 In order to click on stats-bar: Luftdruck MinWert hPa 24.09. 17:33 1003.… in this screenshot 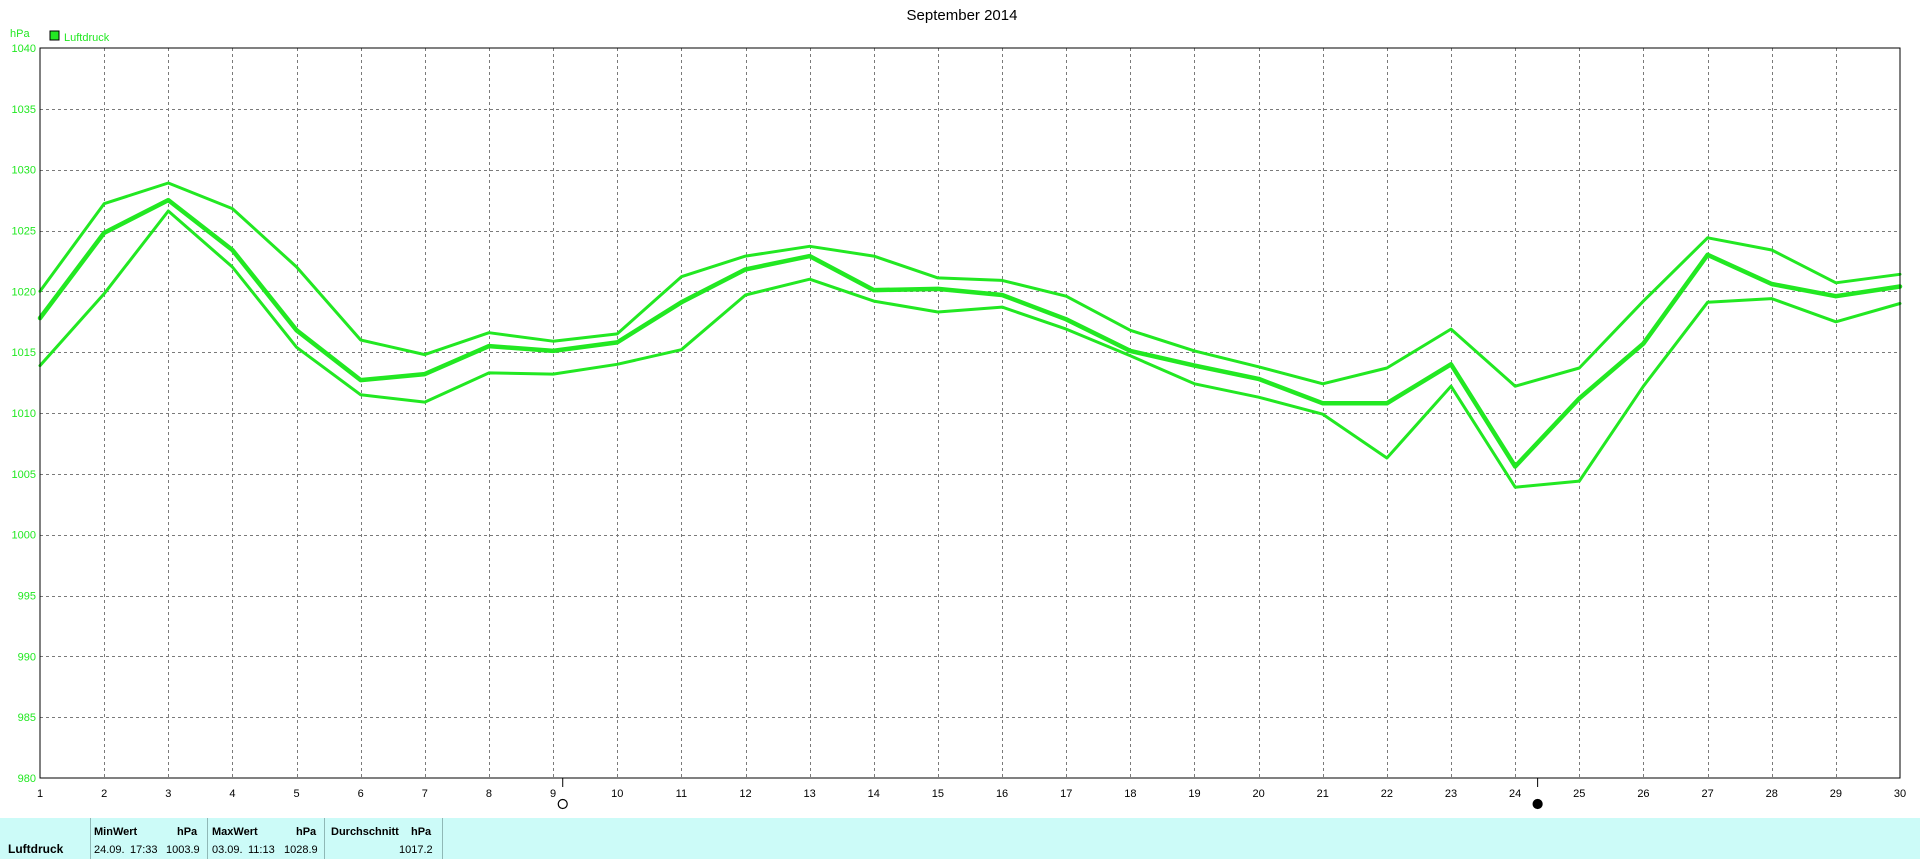, I will do `click(960, 838)`.